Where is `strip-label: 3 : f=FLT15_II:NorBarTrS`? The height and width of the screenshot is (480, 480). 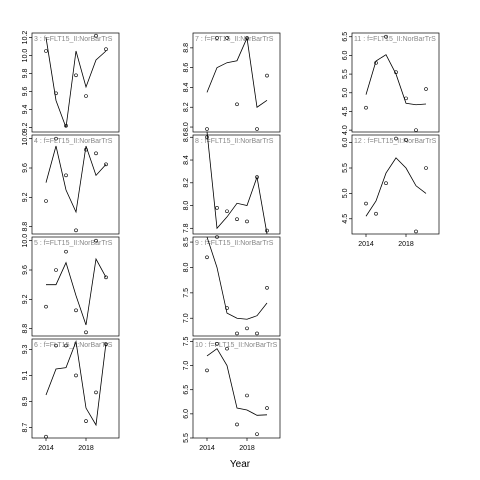 strip-label: 3 : f=FLT15_II:NorBarTrS is located at coordinates (73, 39).